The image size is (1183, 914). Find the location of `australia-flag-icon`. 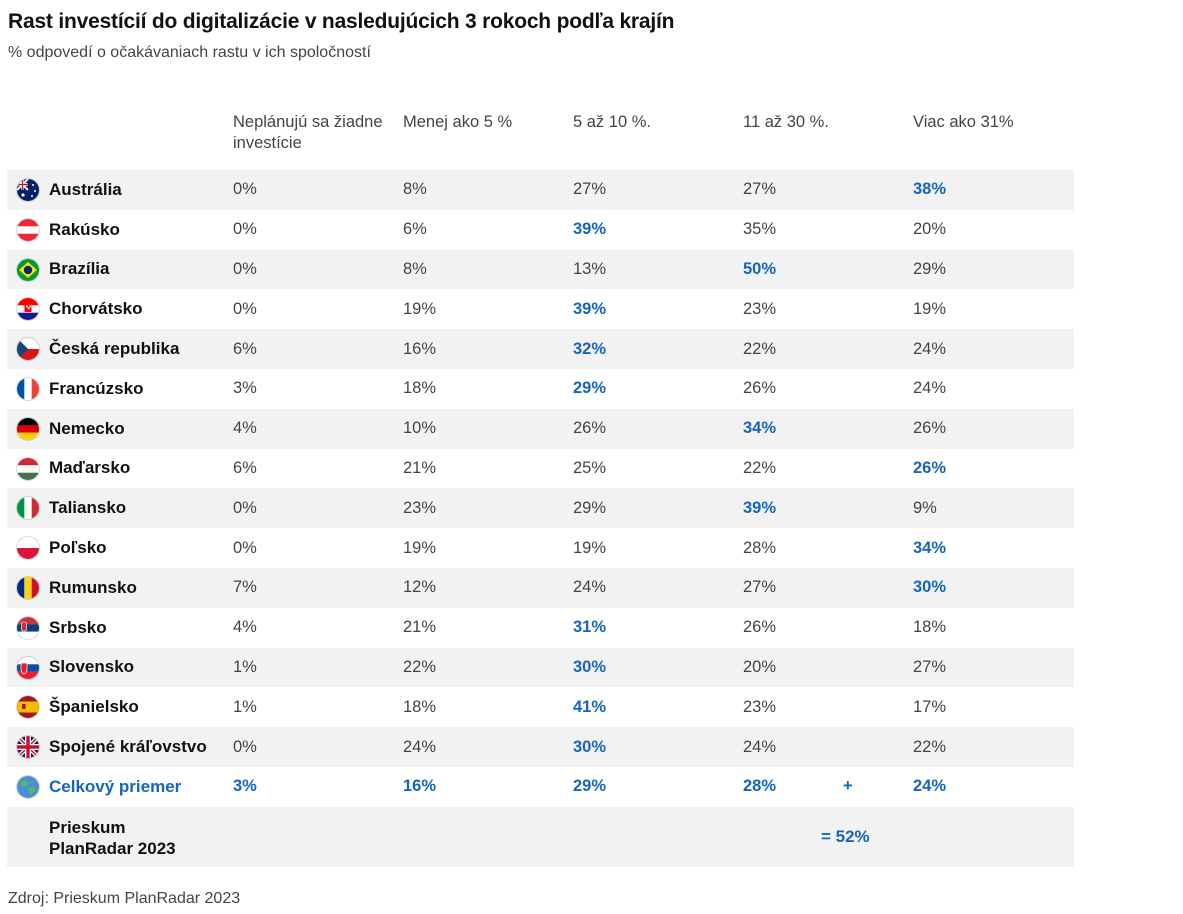

australia-flag-icon is located at coordinates (28, 190).